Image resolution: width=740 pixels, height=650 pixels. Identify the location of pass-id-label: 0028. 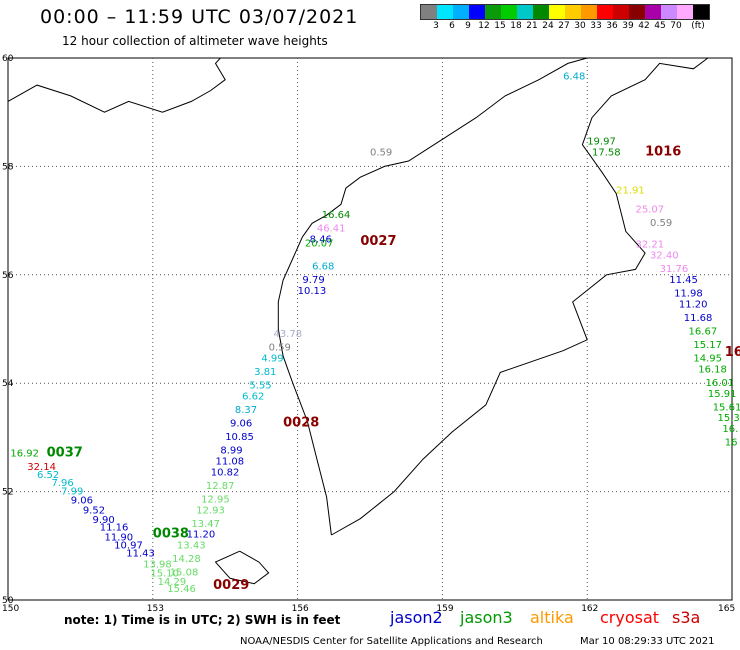
(301, 423).